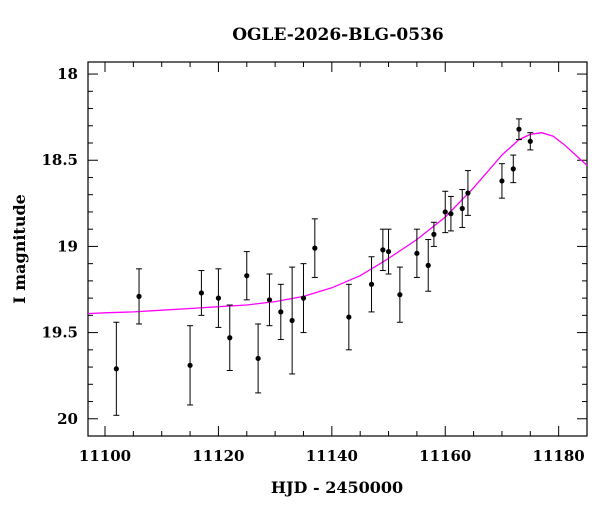 Image resolution: width=600 pixels, height=512 pixels. What do you see at coordinates (19, 249) in the screenshot?
I see `y-axis-label: I magnitude` at bounding box center [19, 249].